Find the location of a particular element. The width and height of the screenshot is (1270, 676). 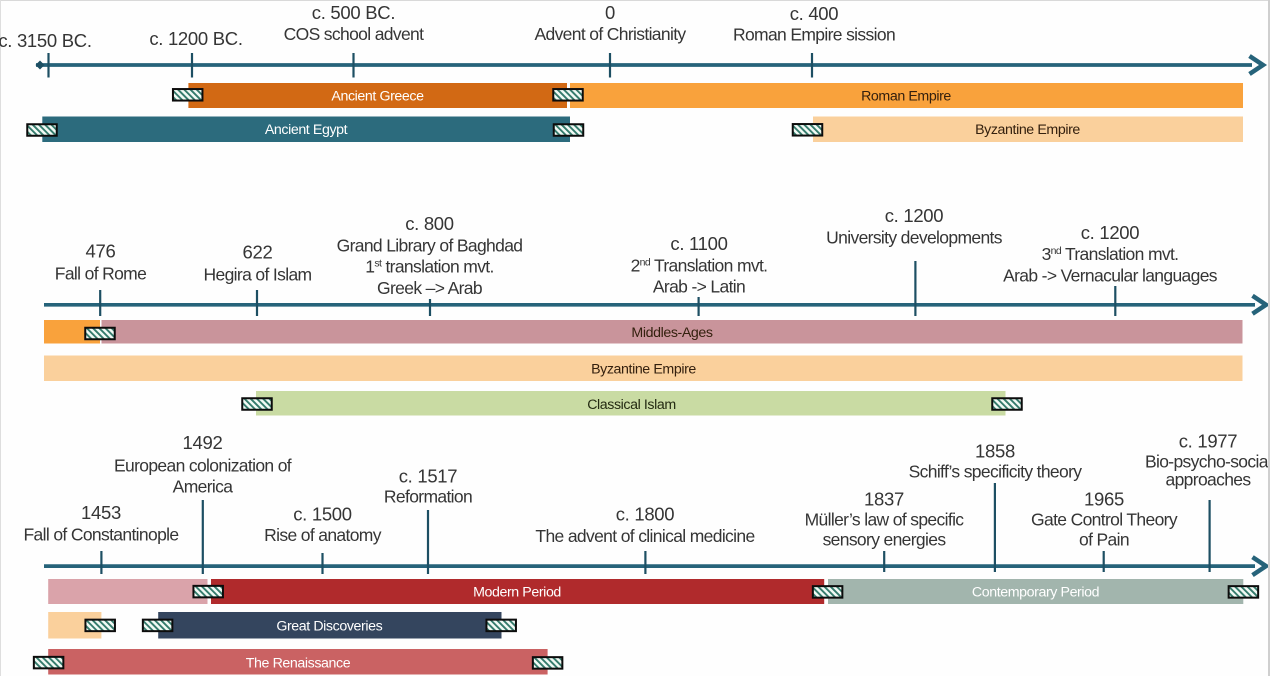

svg-text: 1837 is located at coordinates (884, 499).